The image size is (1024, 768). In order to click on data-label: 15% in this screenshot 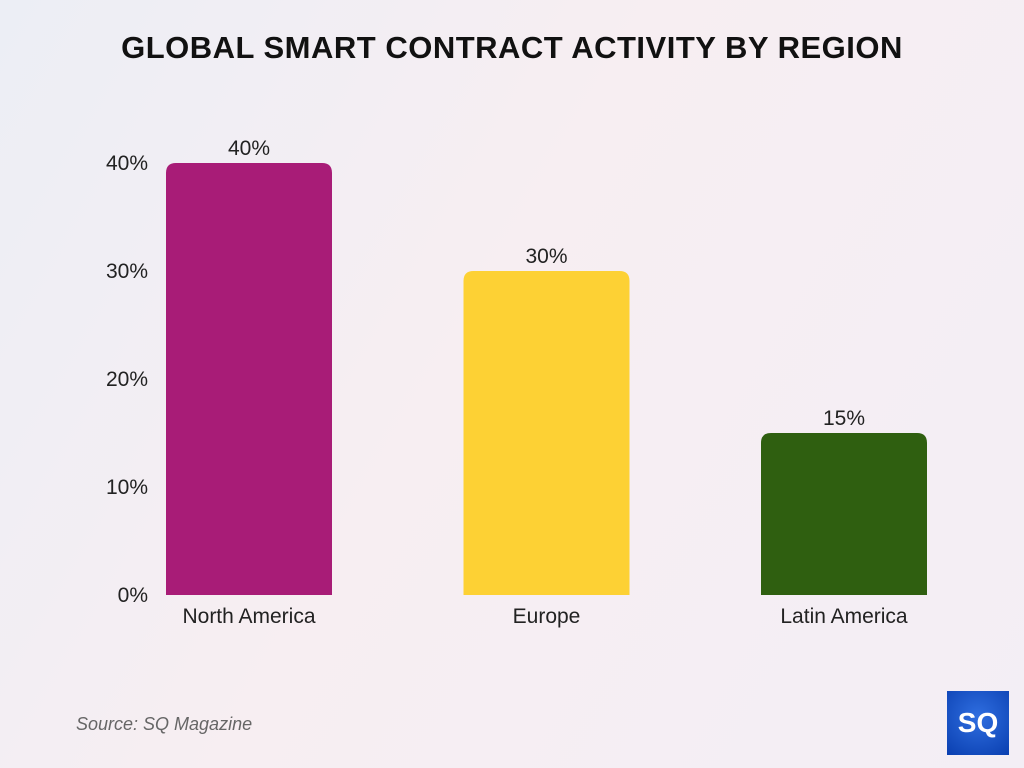, I will do `click(844, 418)`.